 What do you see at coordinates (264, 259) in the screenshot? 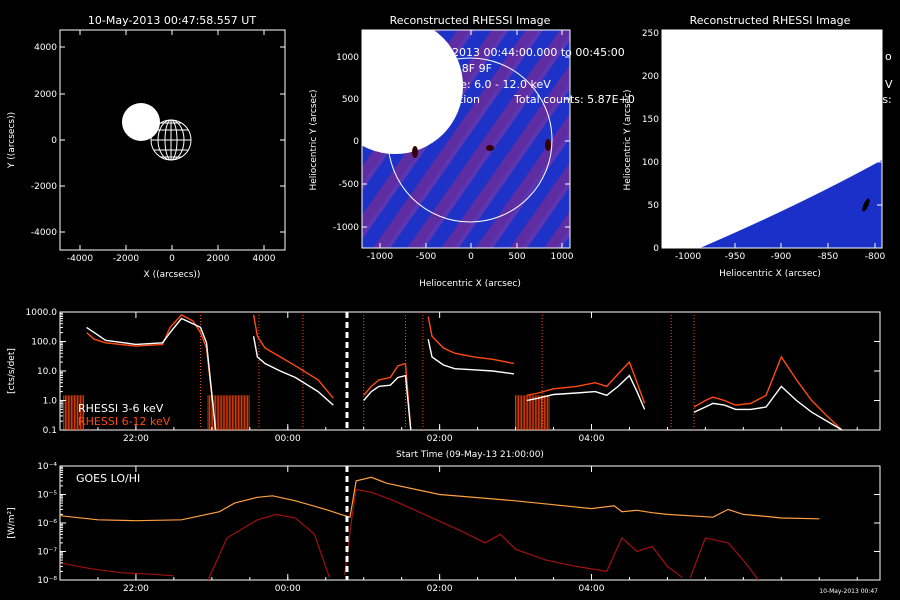
I see `x-tick-label: 4000` at bounding box center [264, 259].